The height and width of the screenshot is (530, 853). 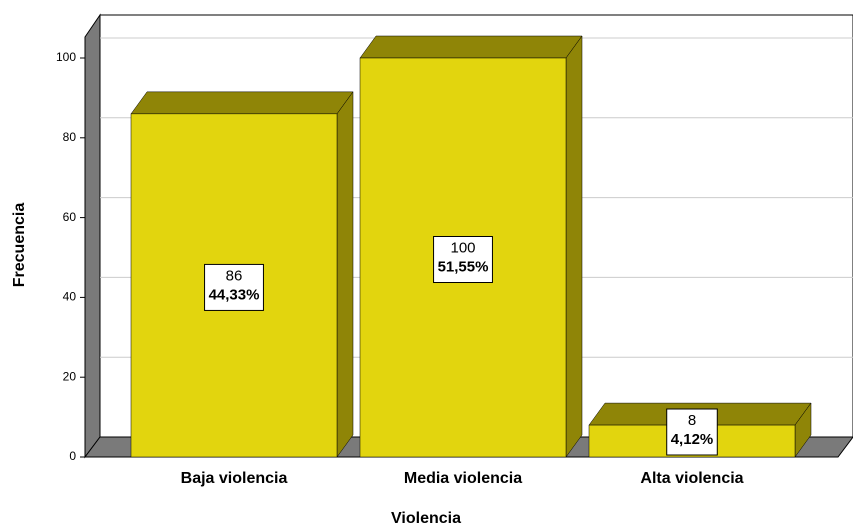 I want to click on data-label: 8, so click(x=692, y=420).